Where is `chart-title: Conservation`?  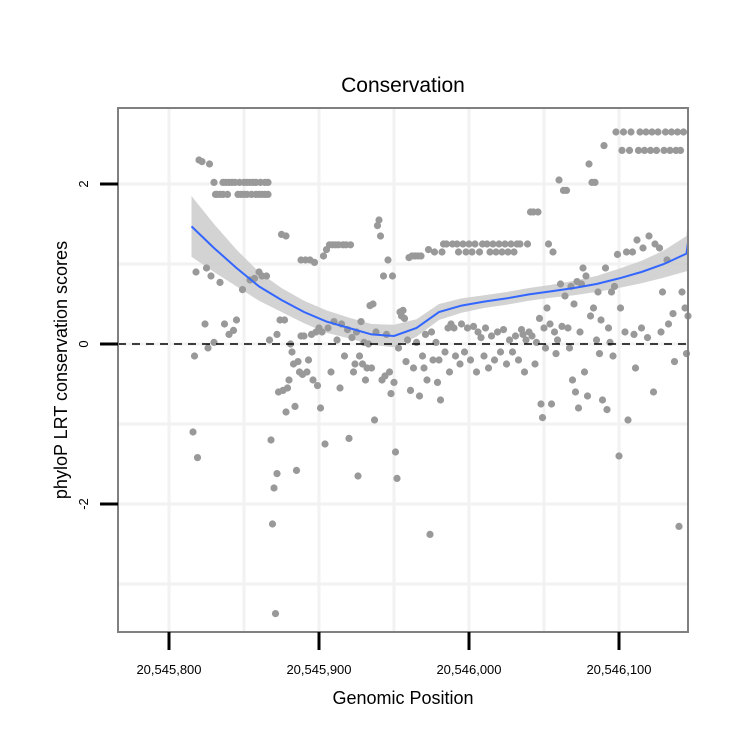
chart-title: Conservation is located at coordinates (403, 85).